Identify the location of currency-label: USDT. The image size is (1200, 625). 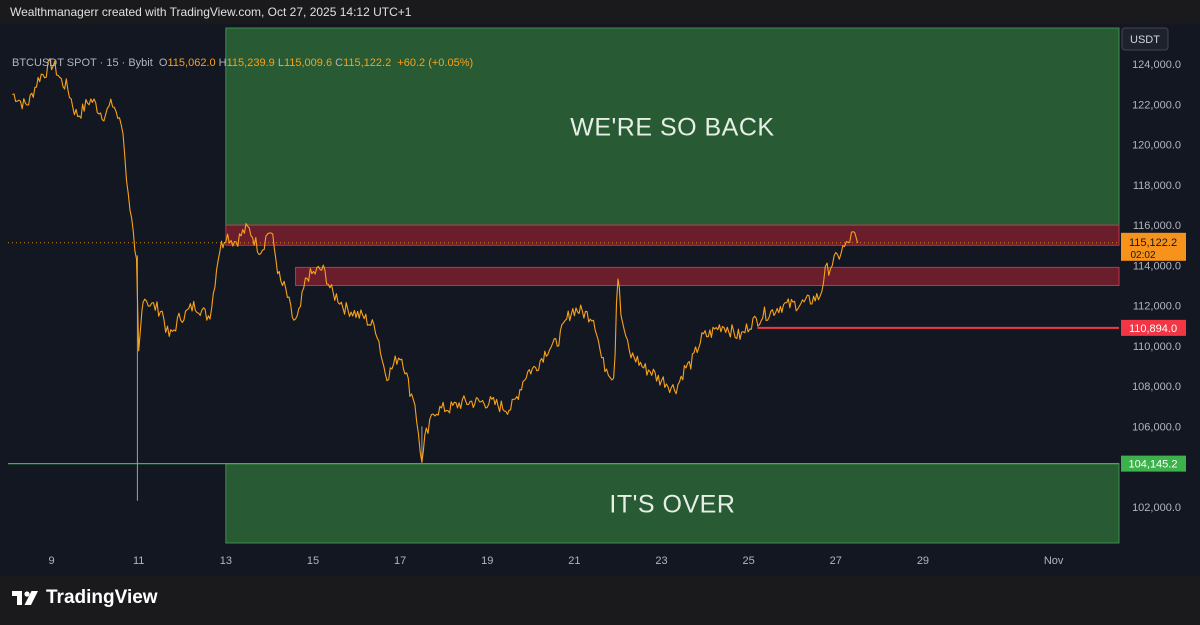
(1145, 40).